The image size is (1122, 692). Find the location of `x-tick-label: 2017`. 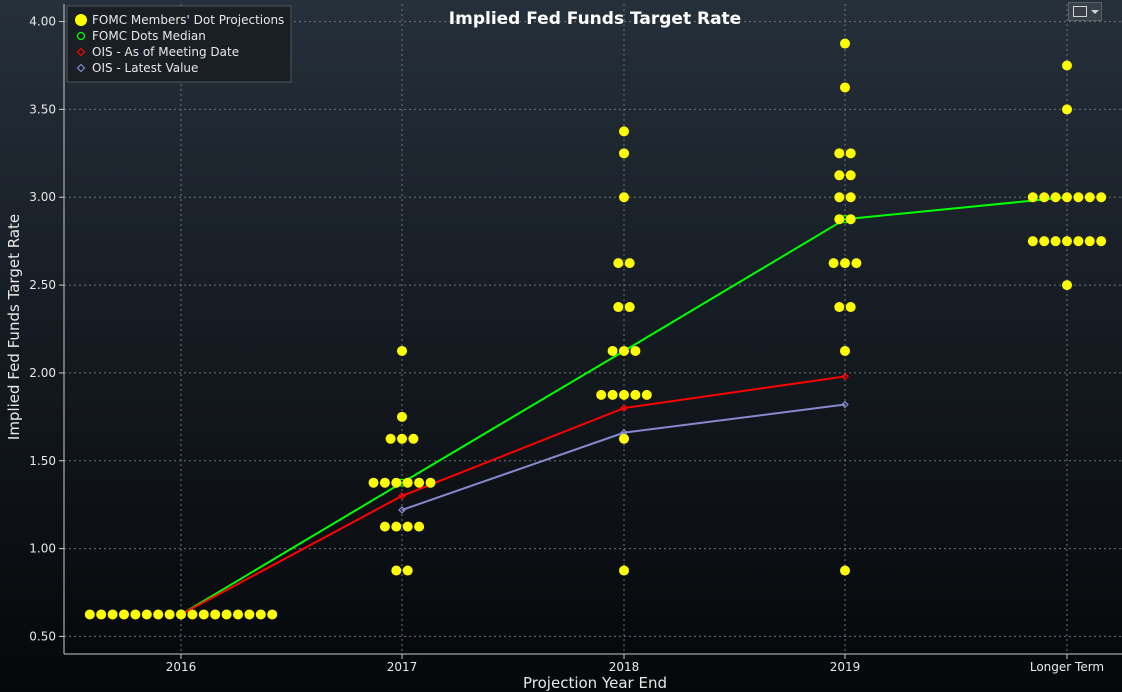

x-tick-label: 2017 is located at coordinates (402, 667).